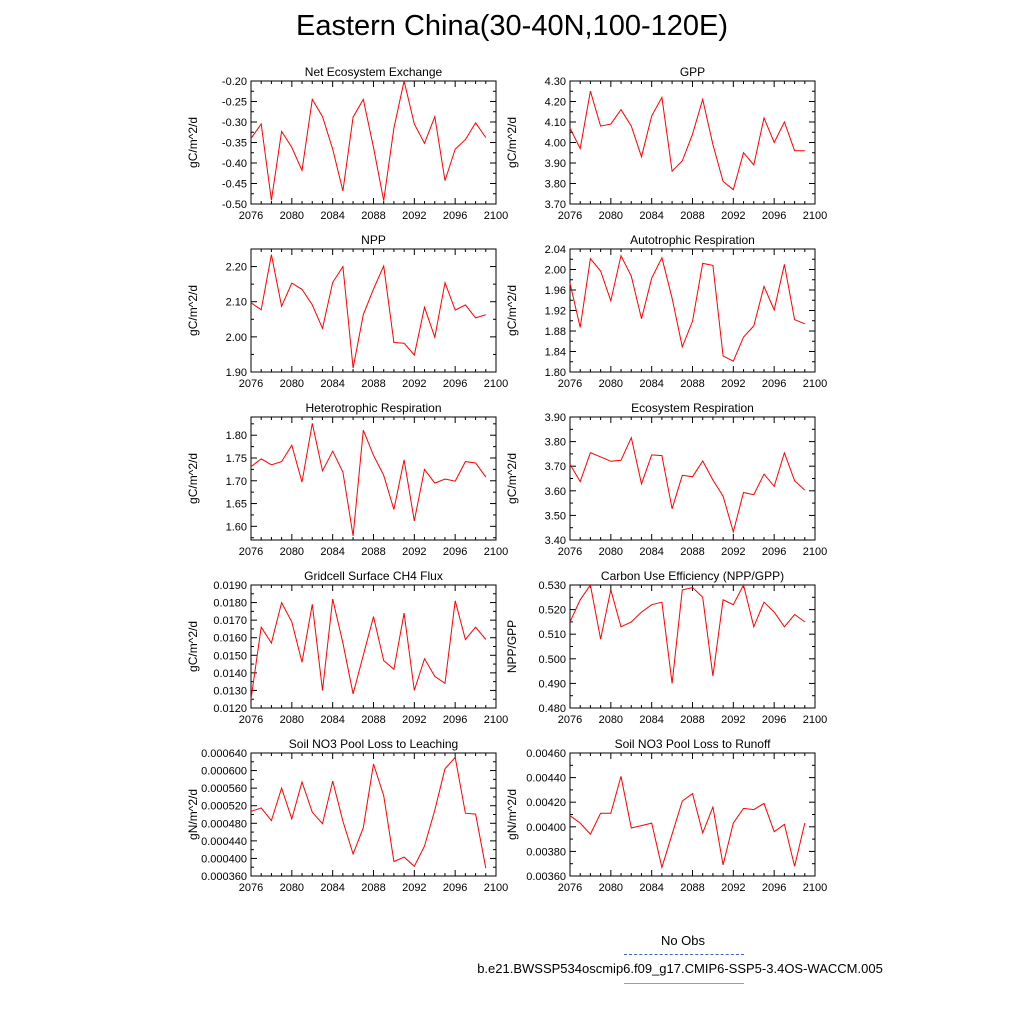 This screenshot has width=1024, height=1024. What do you see at coordinates (555, 291) in the screenshot?
I see `y-tick-label: 1.96` at bounding box center [555, 291].